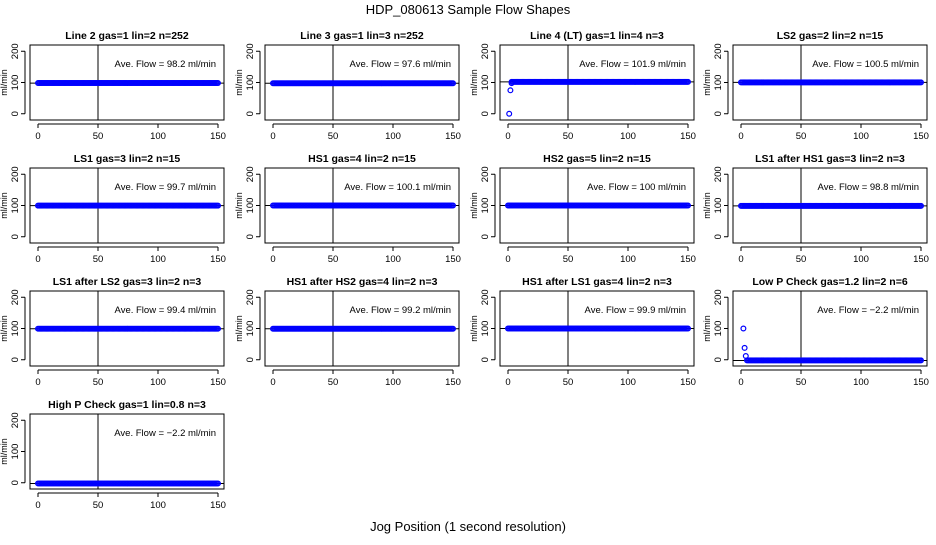  What do you see at coordinates (597, 282) in the screenshot?
I see `panel-title: HS1 after LS1 gas=4 lin=2 n=3` at bounding box center [597, 282].